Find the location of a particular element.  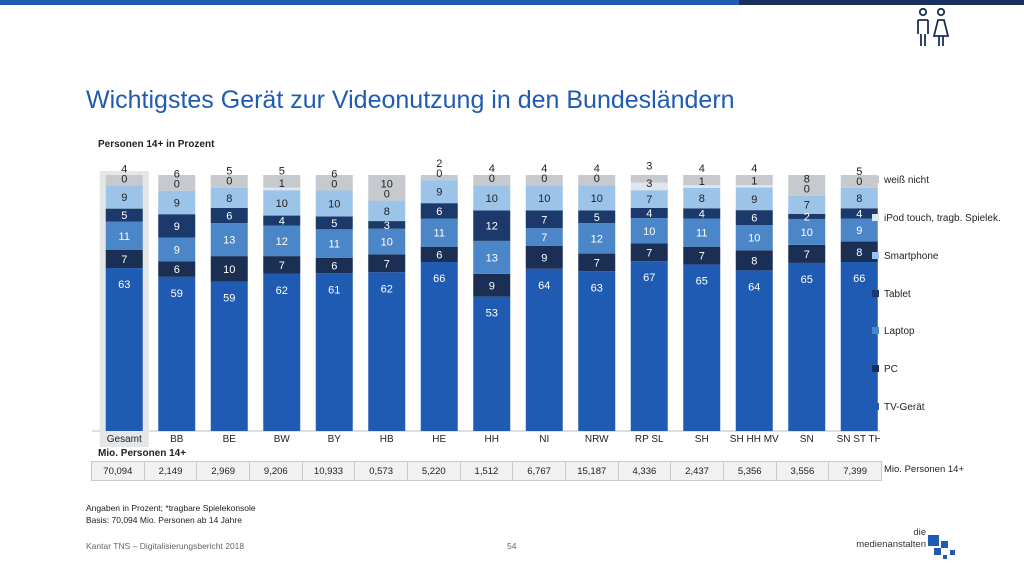

table-cell: 3,556 is located at coordinates (802, 471).